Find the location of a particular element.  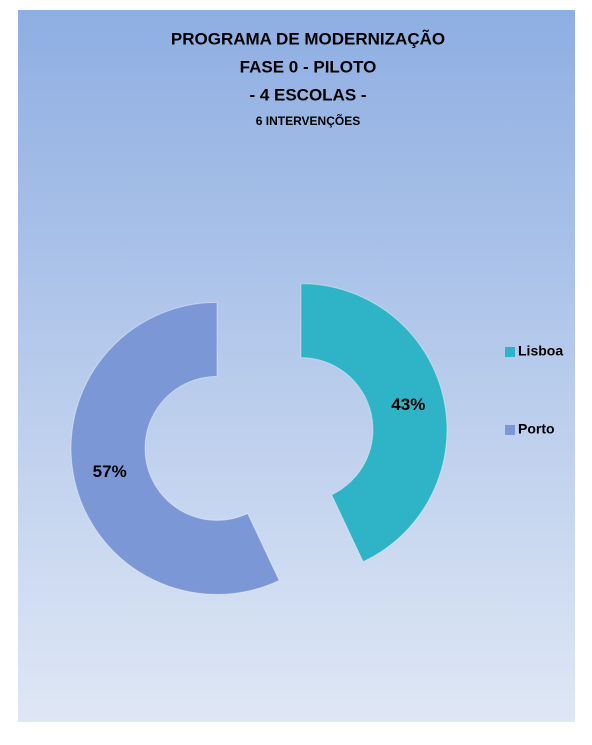

data-label: 43% is located at coordinates (408, 404).